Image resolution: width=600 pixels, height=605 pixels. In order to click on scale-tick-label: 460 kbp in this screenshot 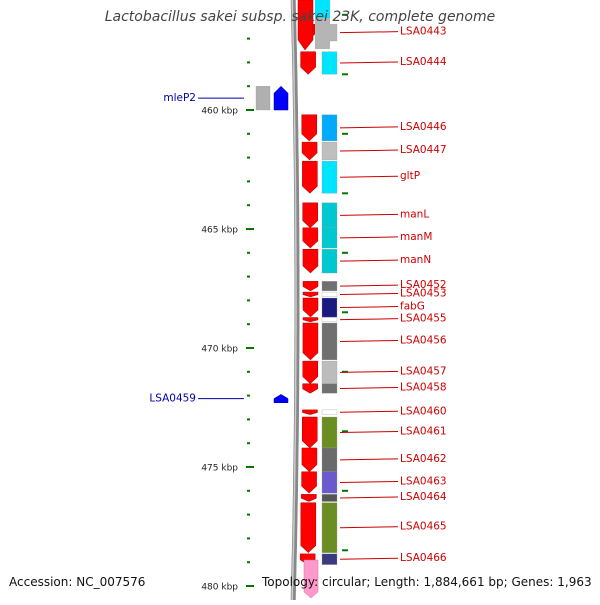, I will do `click(219, 112)`.